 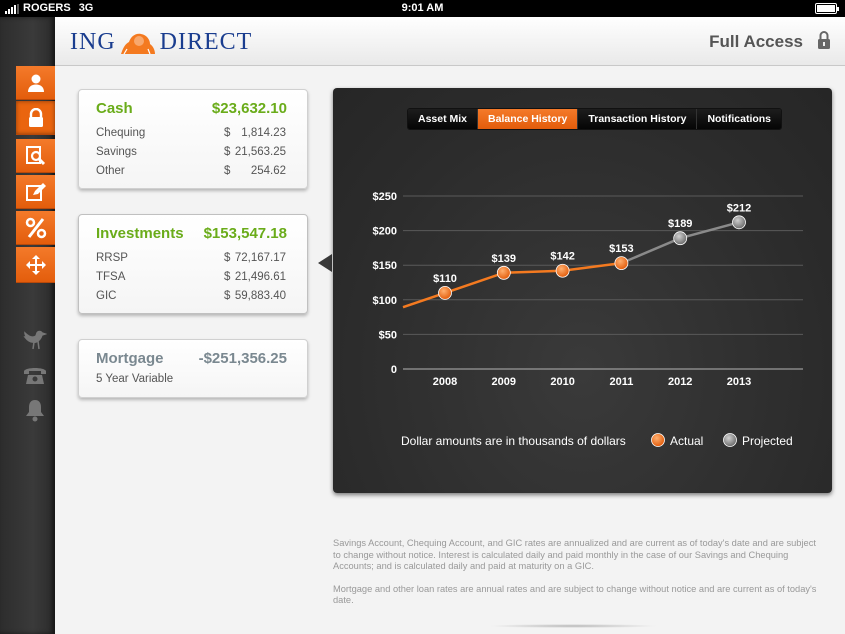 I want to click on row-value: 21,496.61, so click(x=260, y=277).